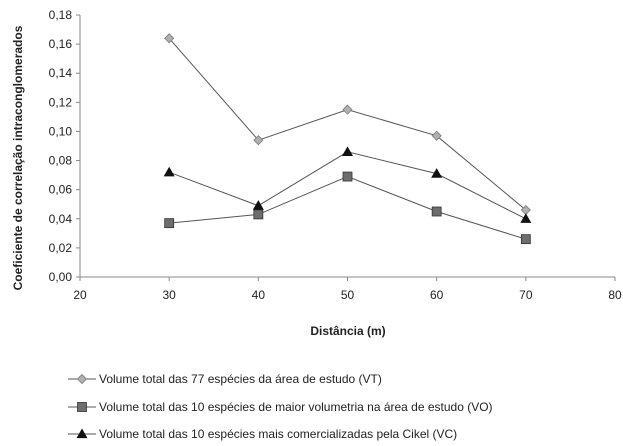  Describe the element at coordinates (347, 331) in the screenshot. I see `x-axis-title: Distância (m)` at that location.